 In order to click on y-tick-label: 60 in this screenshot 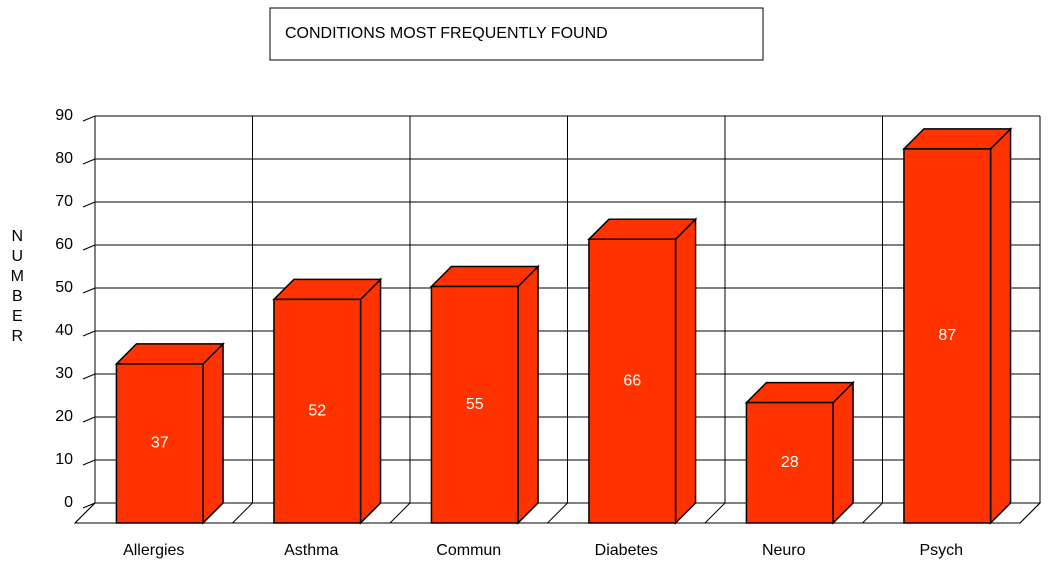, I will do `click(64, 244)`.